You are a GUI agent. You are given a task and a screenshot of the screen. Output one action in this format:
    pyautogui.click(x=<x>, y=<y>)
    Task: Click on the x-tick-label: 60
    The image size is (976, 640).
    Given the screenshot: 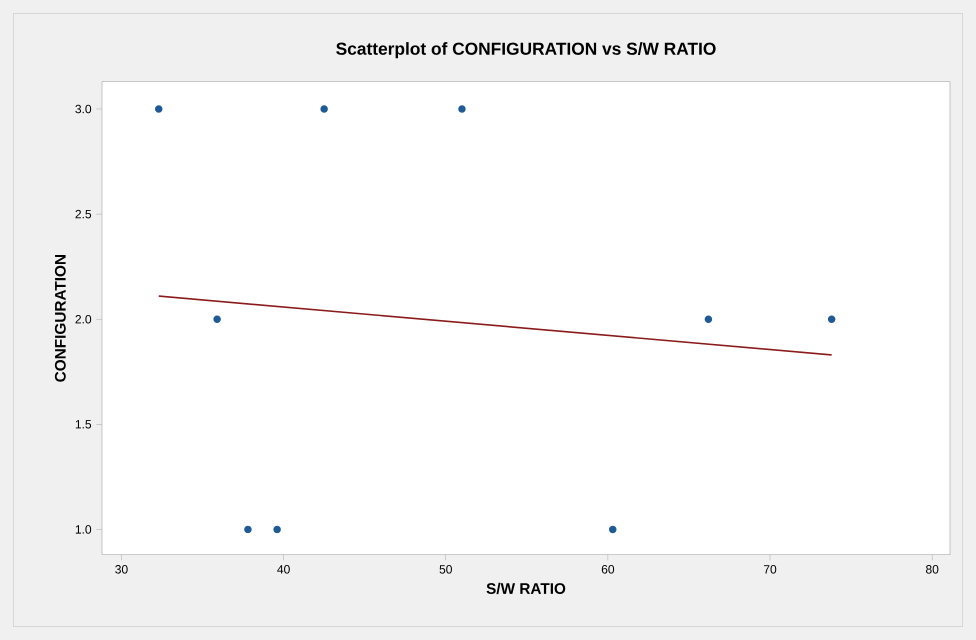 What is the action you would take?
    pyautogui.click(x=608, y=569)
    